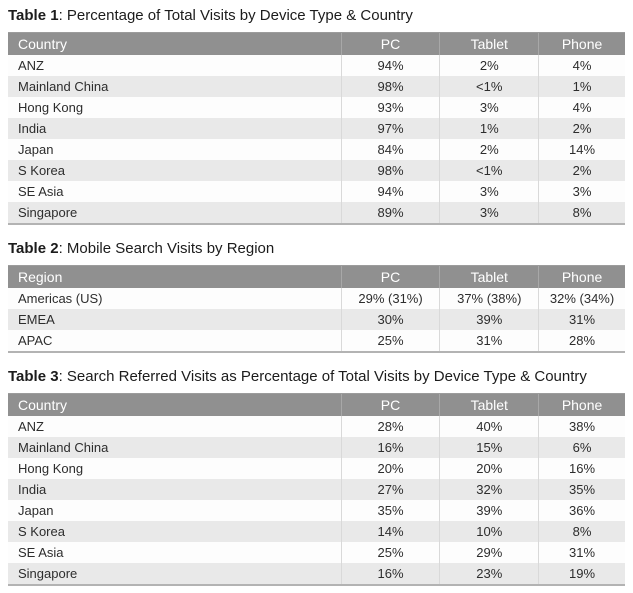  Describe the element at coordinates (489, 298) in the screenshot. I see `value-cell: 37% (38%)` at that location.